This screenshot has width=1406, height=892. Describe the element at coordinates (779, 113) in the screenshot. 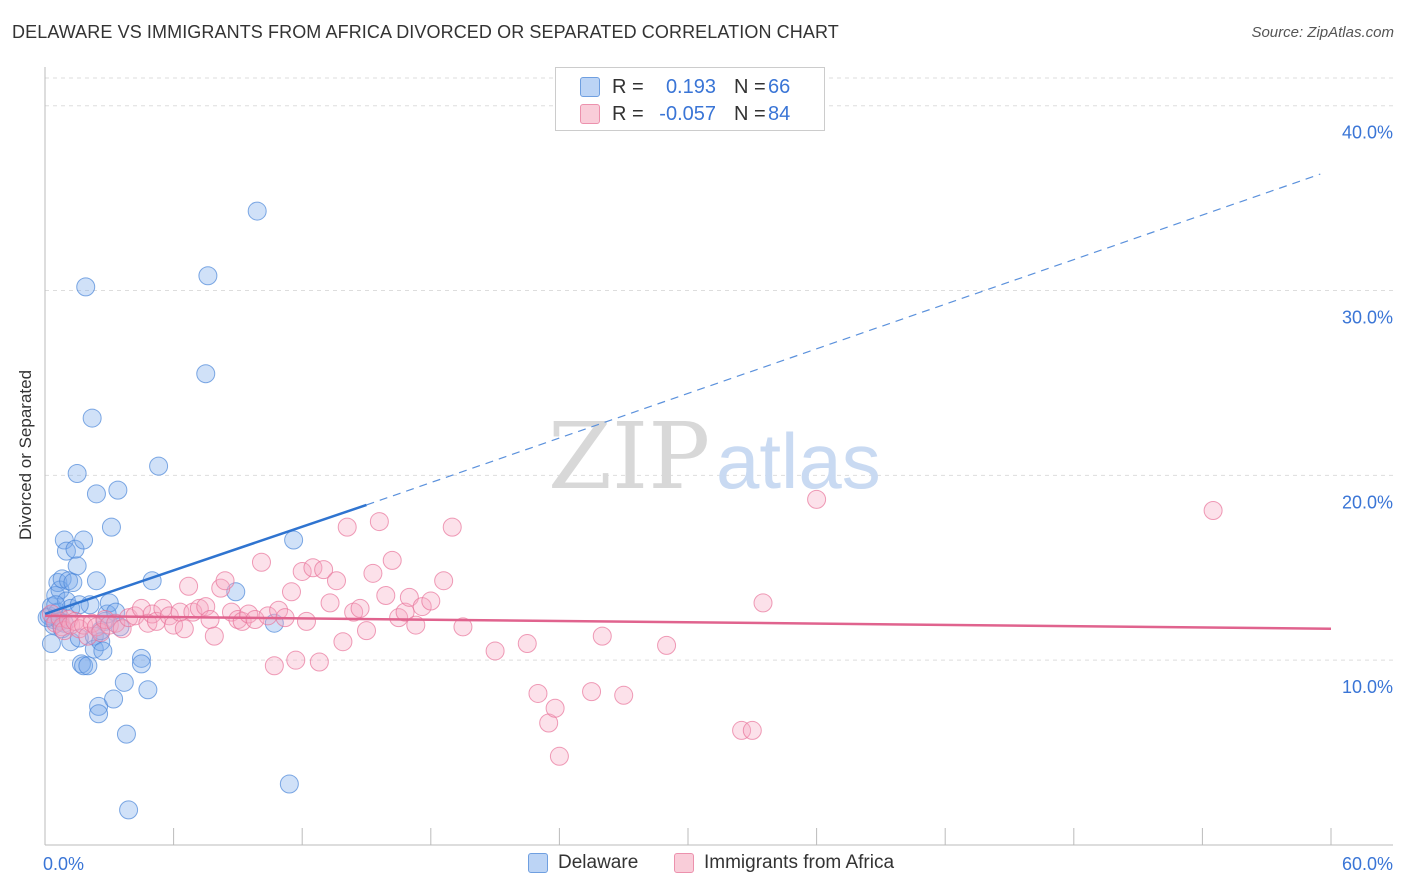

I see `legend-n-value: 84` at that location.